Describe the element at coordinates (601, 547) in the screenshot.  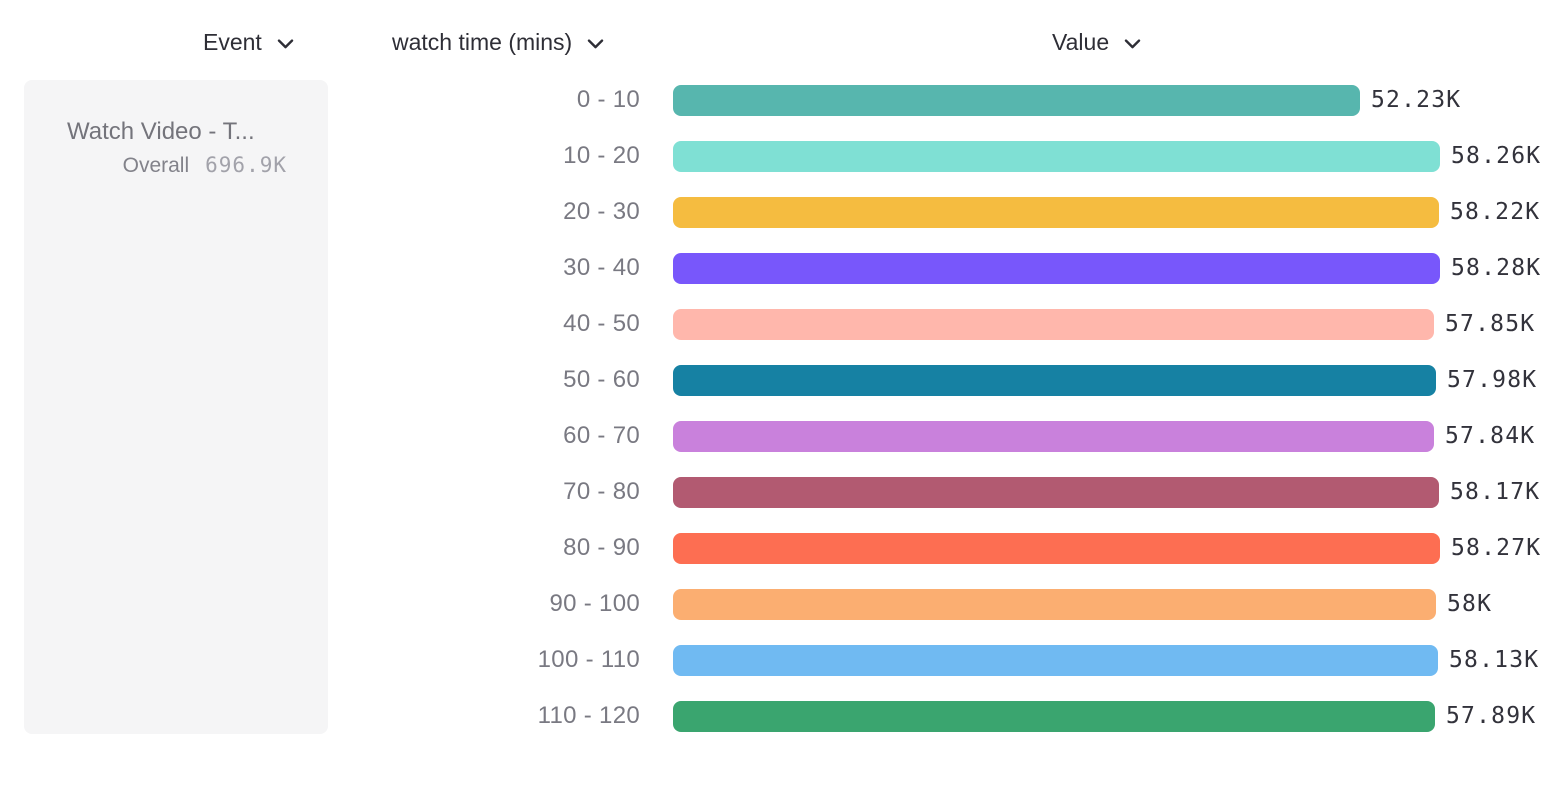
I see `bucket-label: 80 - 90` at that location.